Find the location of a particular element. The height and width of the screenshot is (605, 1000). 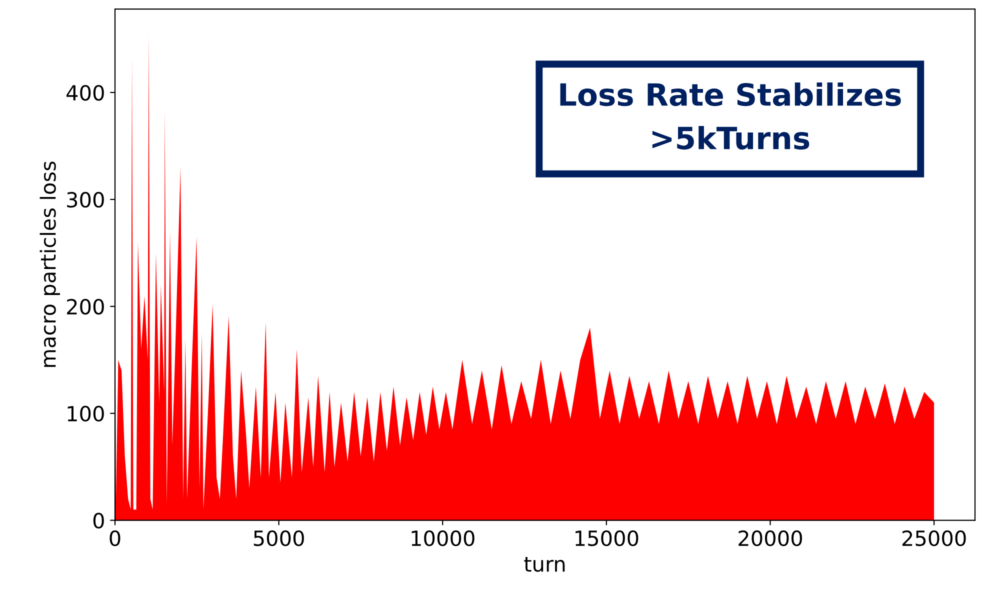

y-tick-label: 0 is located at coordinates (98, 520).